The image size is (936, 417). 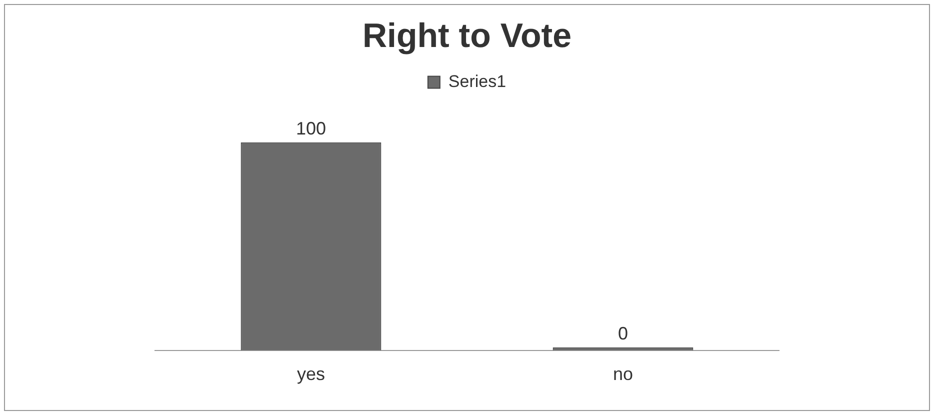 I want to click on x-tick-label: yes, so click(x=311, y=374).